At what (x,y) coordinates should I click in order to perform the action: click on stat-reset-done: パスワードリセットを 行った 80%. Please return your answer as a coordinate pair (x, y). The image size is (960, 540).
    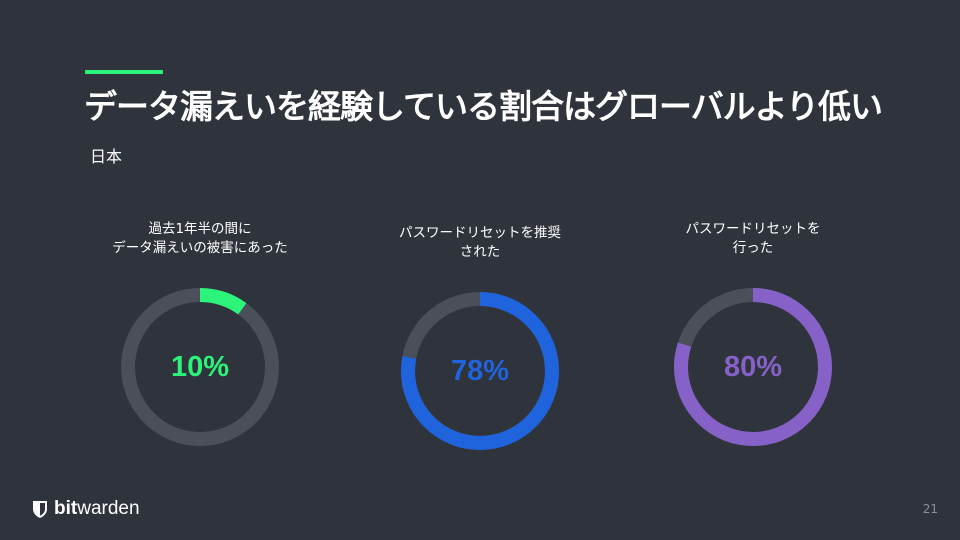
    Looking at the image, I should click on (753, 336).